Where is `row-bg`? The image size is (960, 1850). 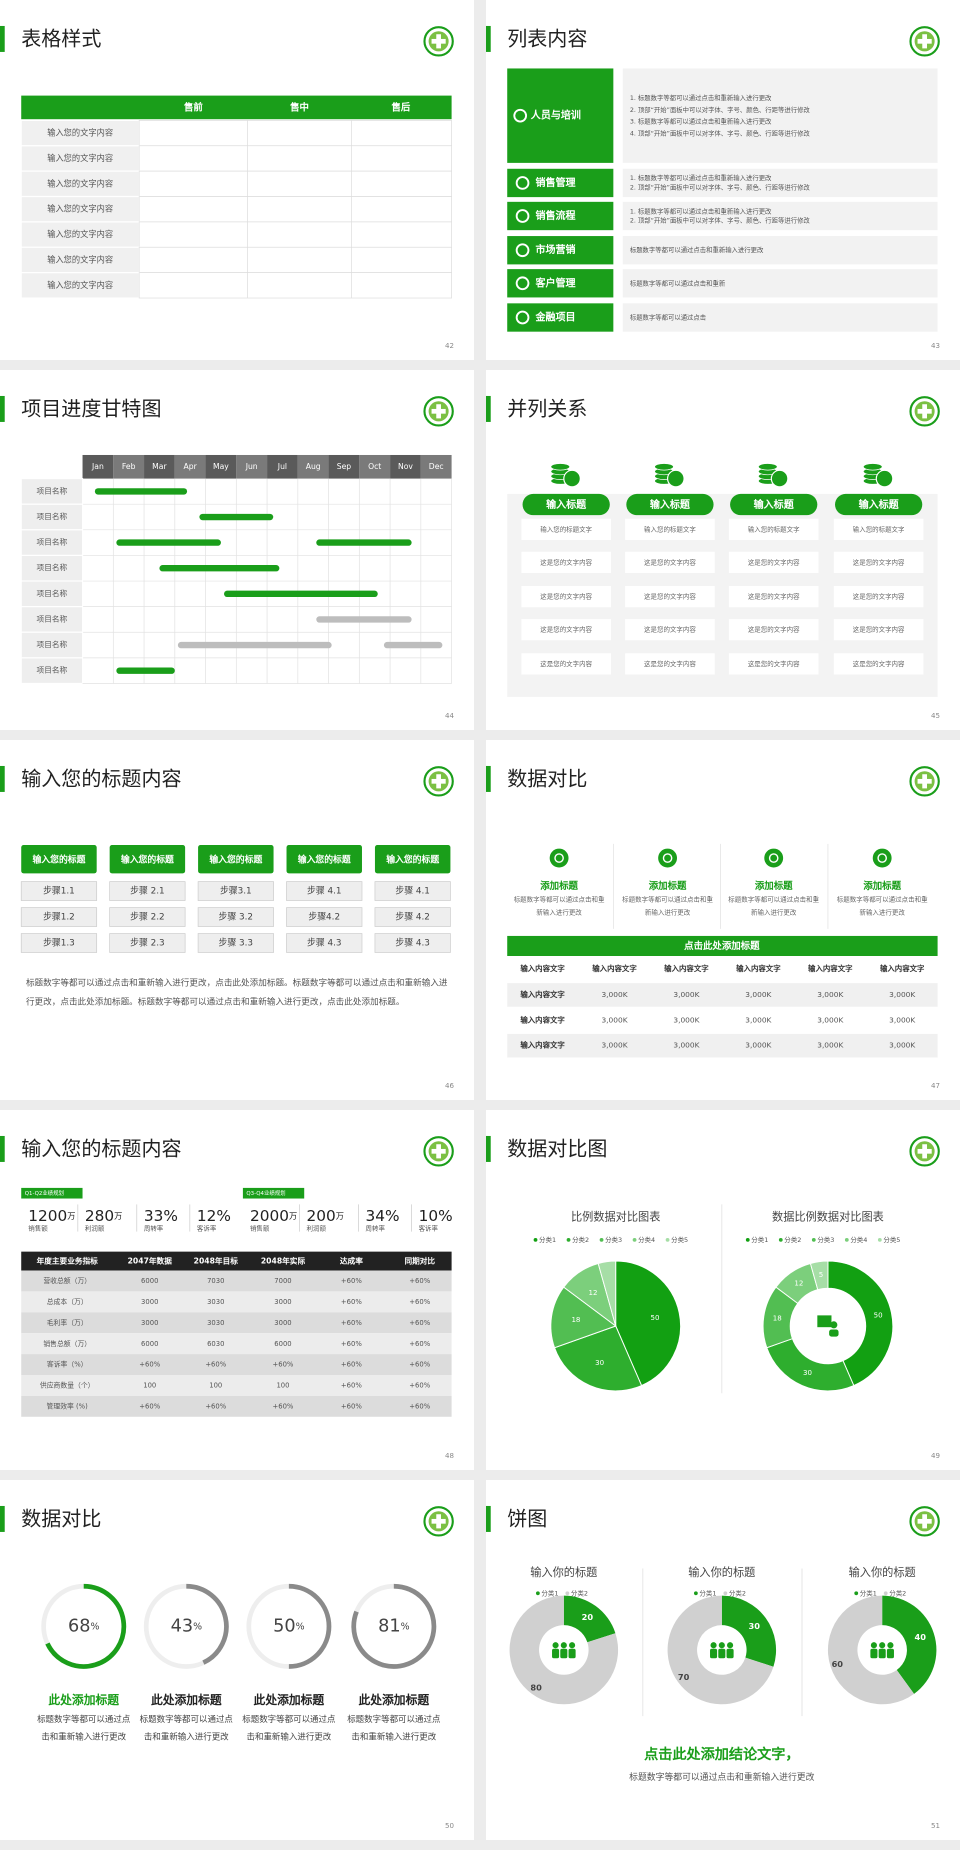
row-bg is located at coordinates (236, 1406).